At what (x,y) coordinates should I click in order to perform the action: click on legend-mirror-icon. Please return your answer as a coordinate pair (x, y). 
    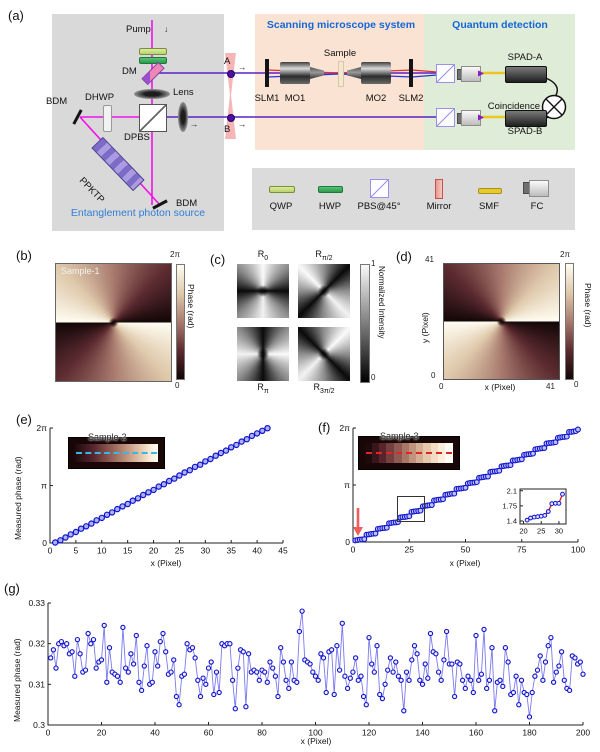
    Looking at the image, I should click on (439, 189).